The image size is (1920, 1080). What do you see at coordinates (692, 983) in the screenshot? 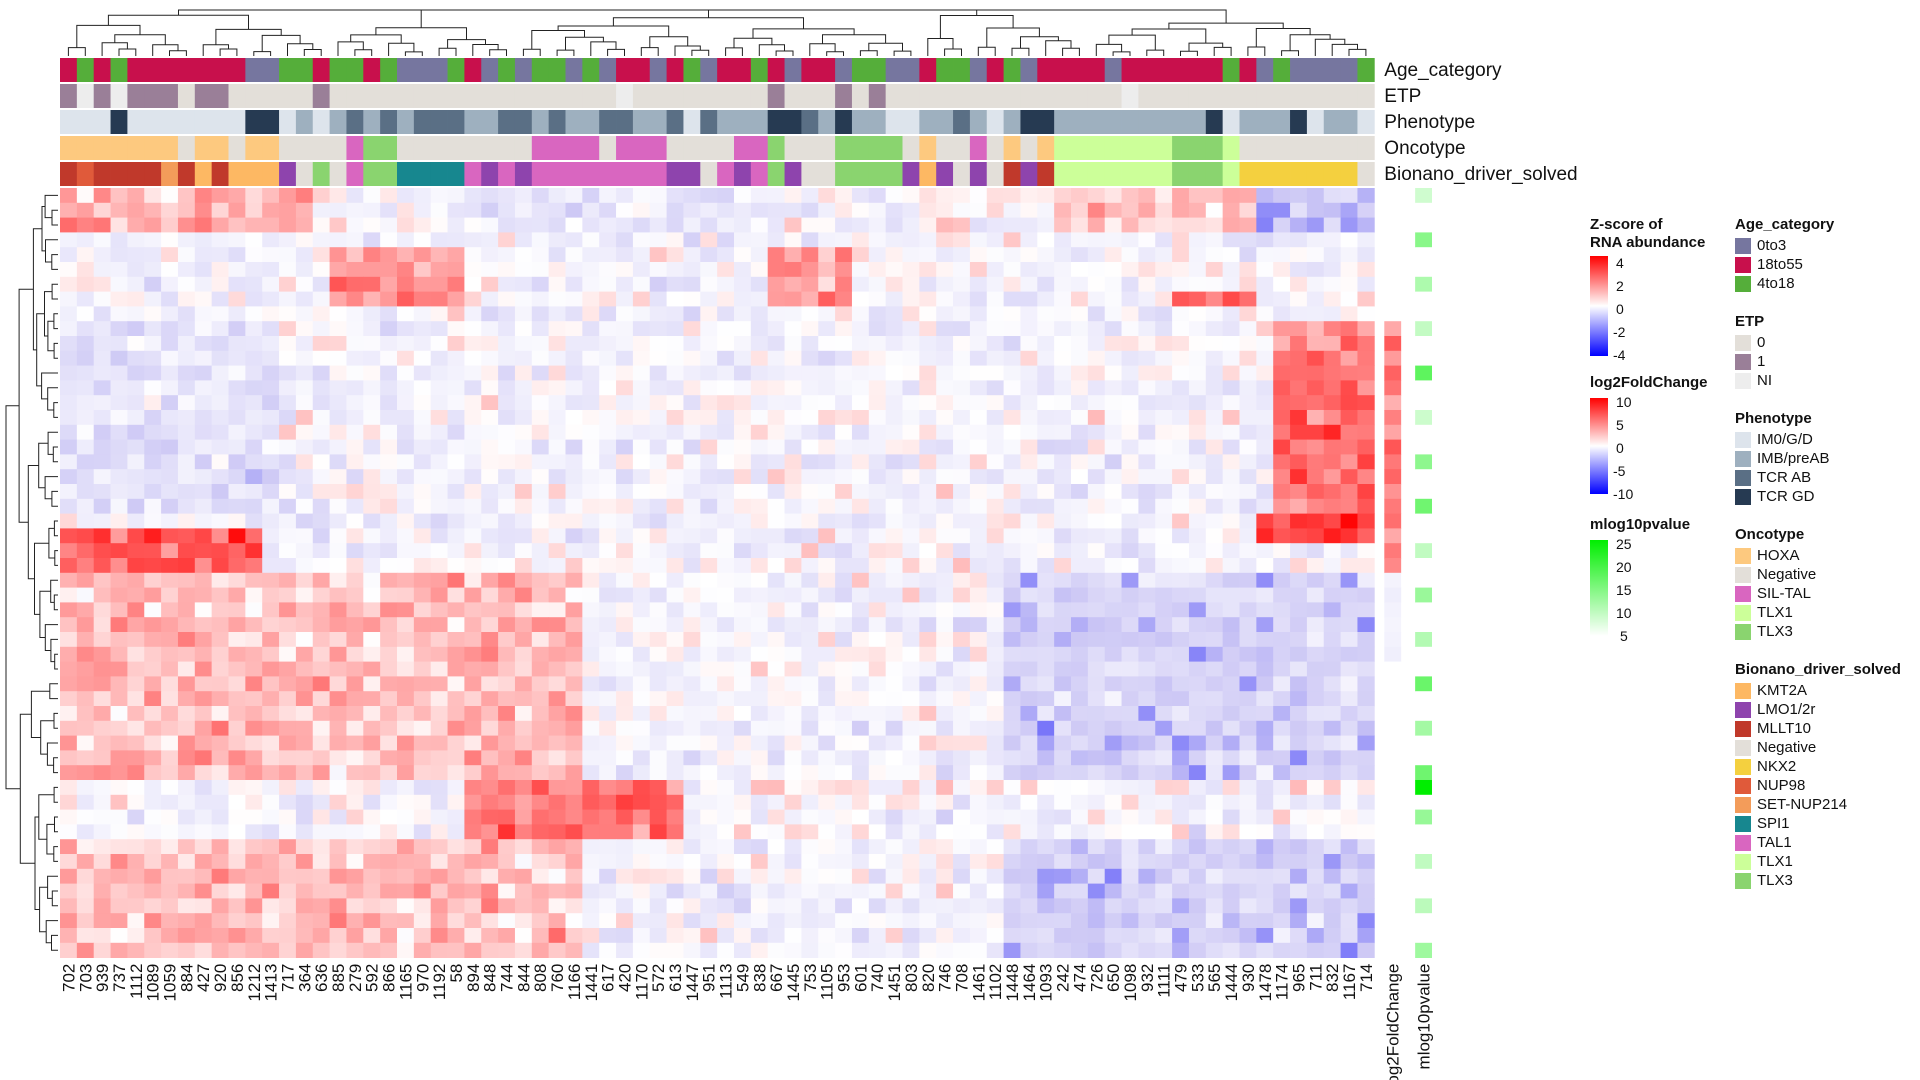
I see `column-label: 1447` at bounding box center [692, 983].